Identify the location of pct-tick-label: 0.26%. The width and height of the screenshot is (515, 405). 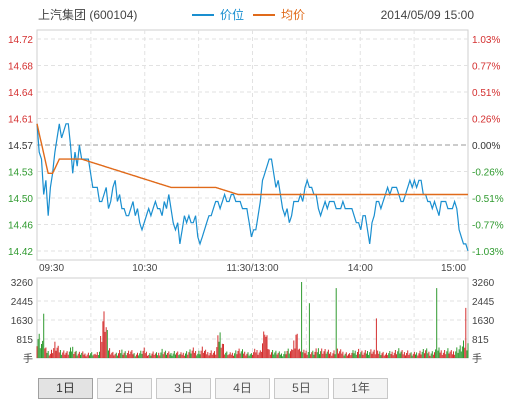
(486, 120).